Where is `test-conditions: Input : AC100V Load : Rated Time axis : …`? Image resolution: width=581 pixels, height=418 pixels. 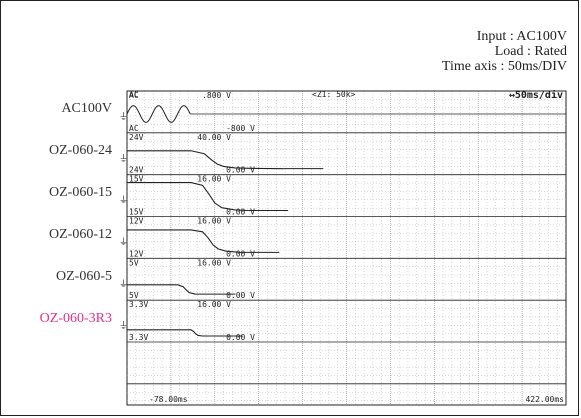
test-conditions: Input : AC100V Load : Rated Time axis : … is located at coordinates (504, 51).